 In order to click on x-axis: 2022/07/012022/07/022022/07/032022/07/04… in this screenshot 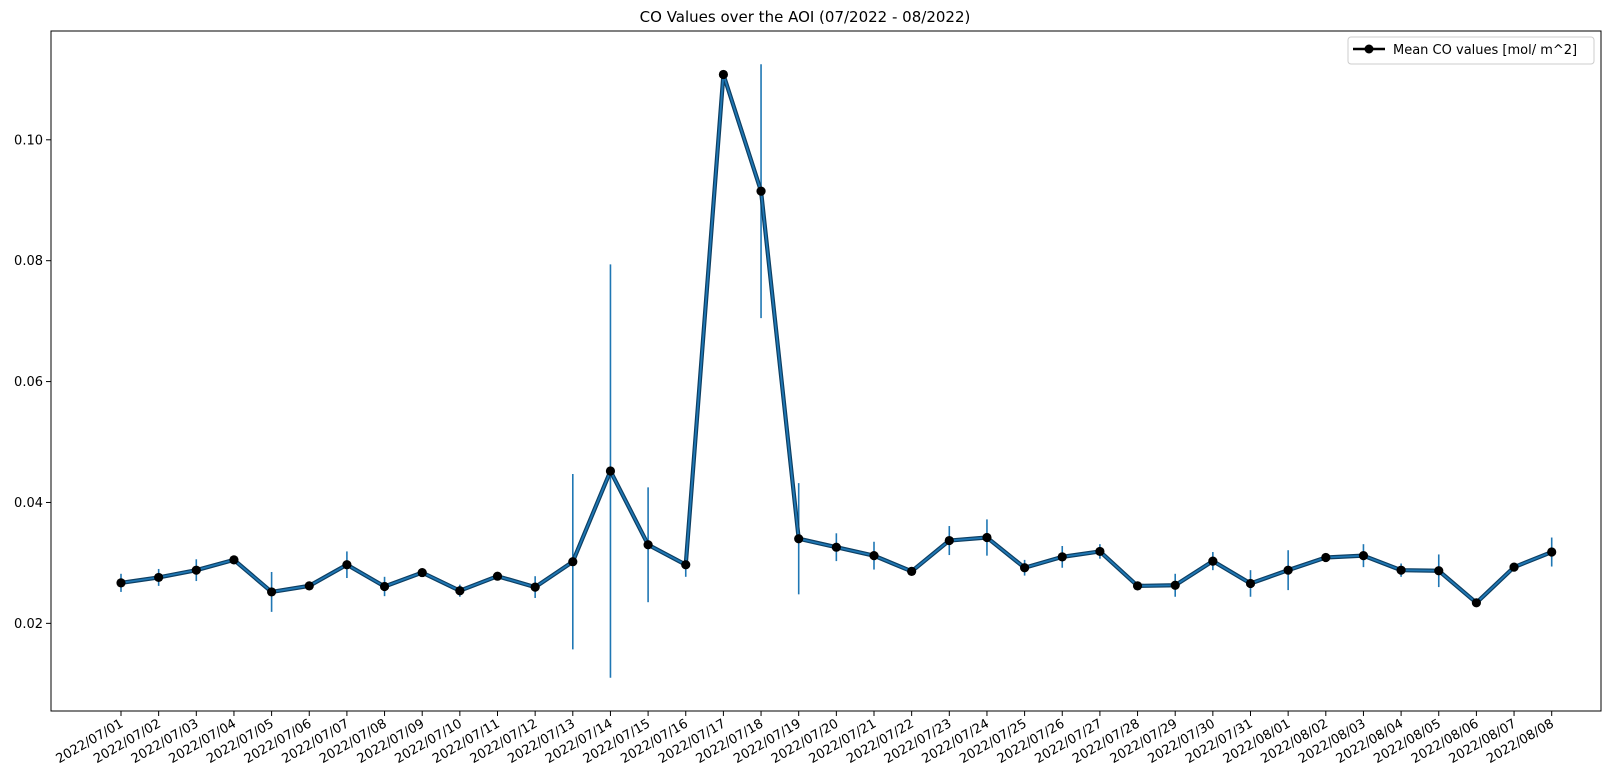, I will do `click(805, 739)`.